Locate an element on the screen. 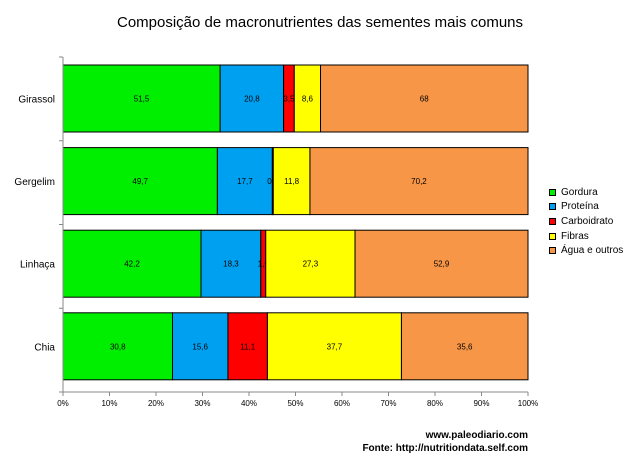 The width and height of the screenshot is (640, 466). data-label: 49,7 is located at coordinates (140, 181).